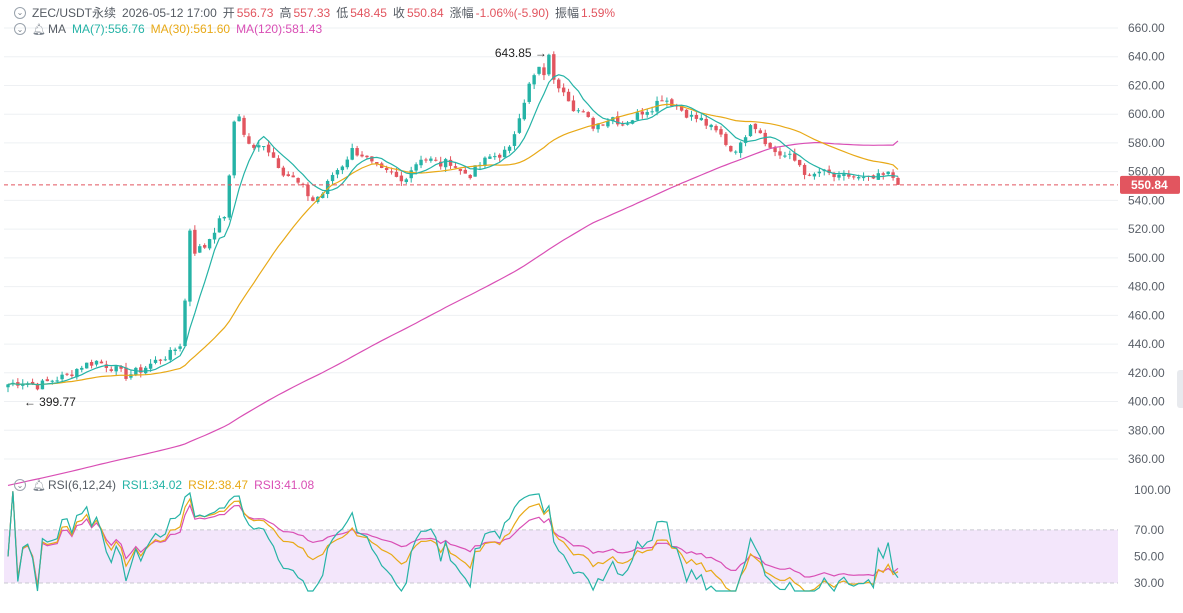 The width and height of the screenshot is (1183, 613). Describe the element at coordinates (1146, 287) in the screenshot. I see `price-tick-label: 480.00` at that location.